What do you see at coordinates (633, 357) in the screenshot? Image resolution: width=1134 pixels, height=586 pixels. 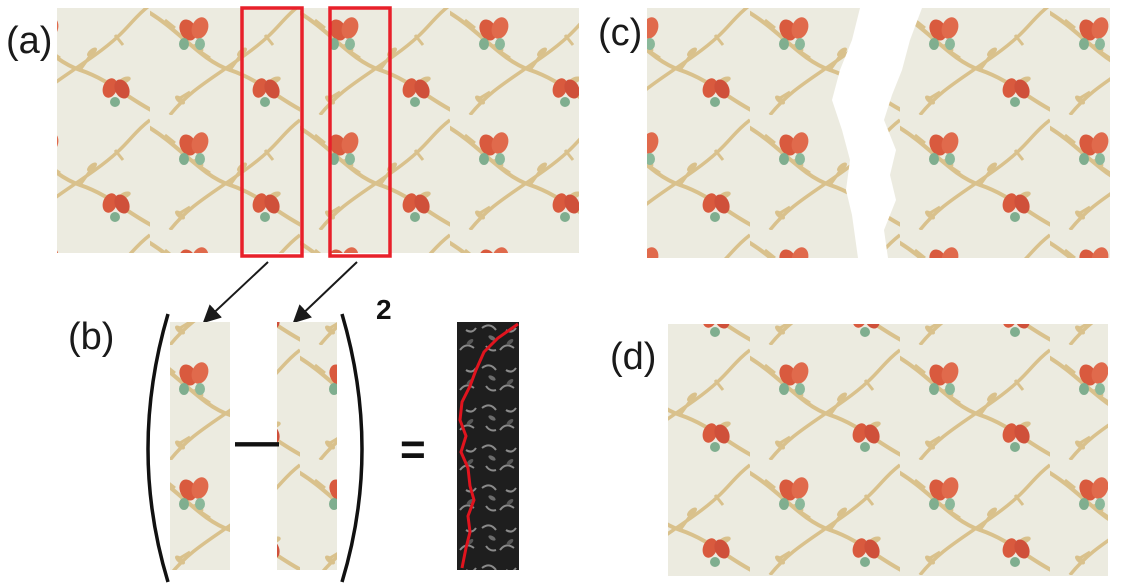 I see `panel-label-d: (d)` at bounding box center [633, 357].